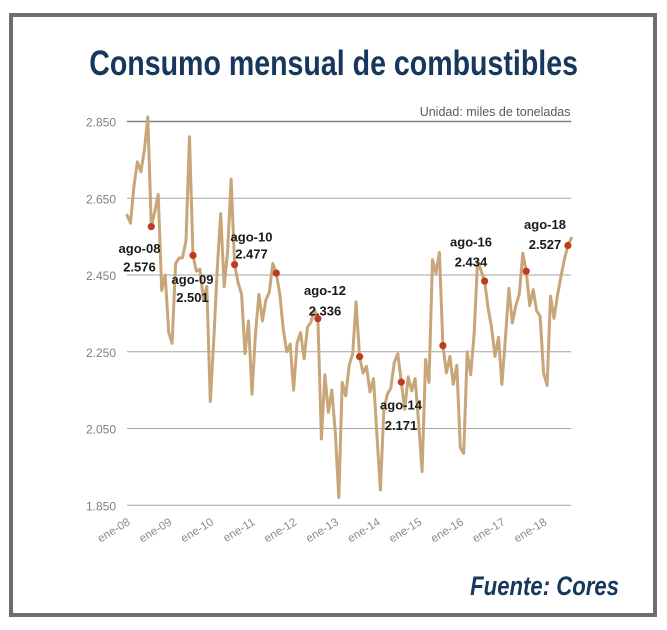 The height and width of the screenshot is (630, 667). I want to click on svg-text: ene-17, so click(489, 530).